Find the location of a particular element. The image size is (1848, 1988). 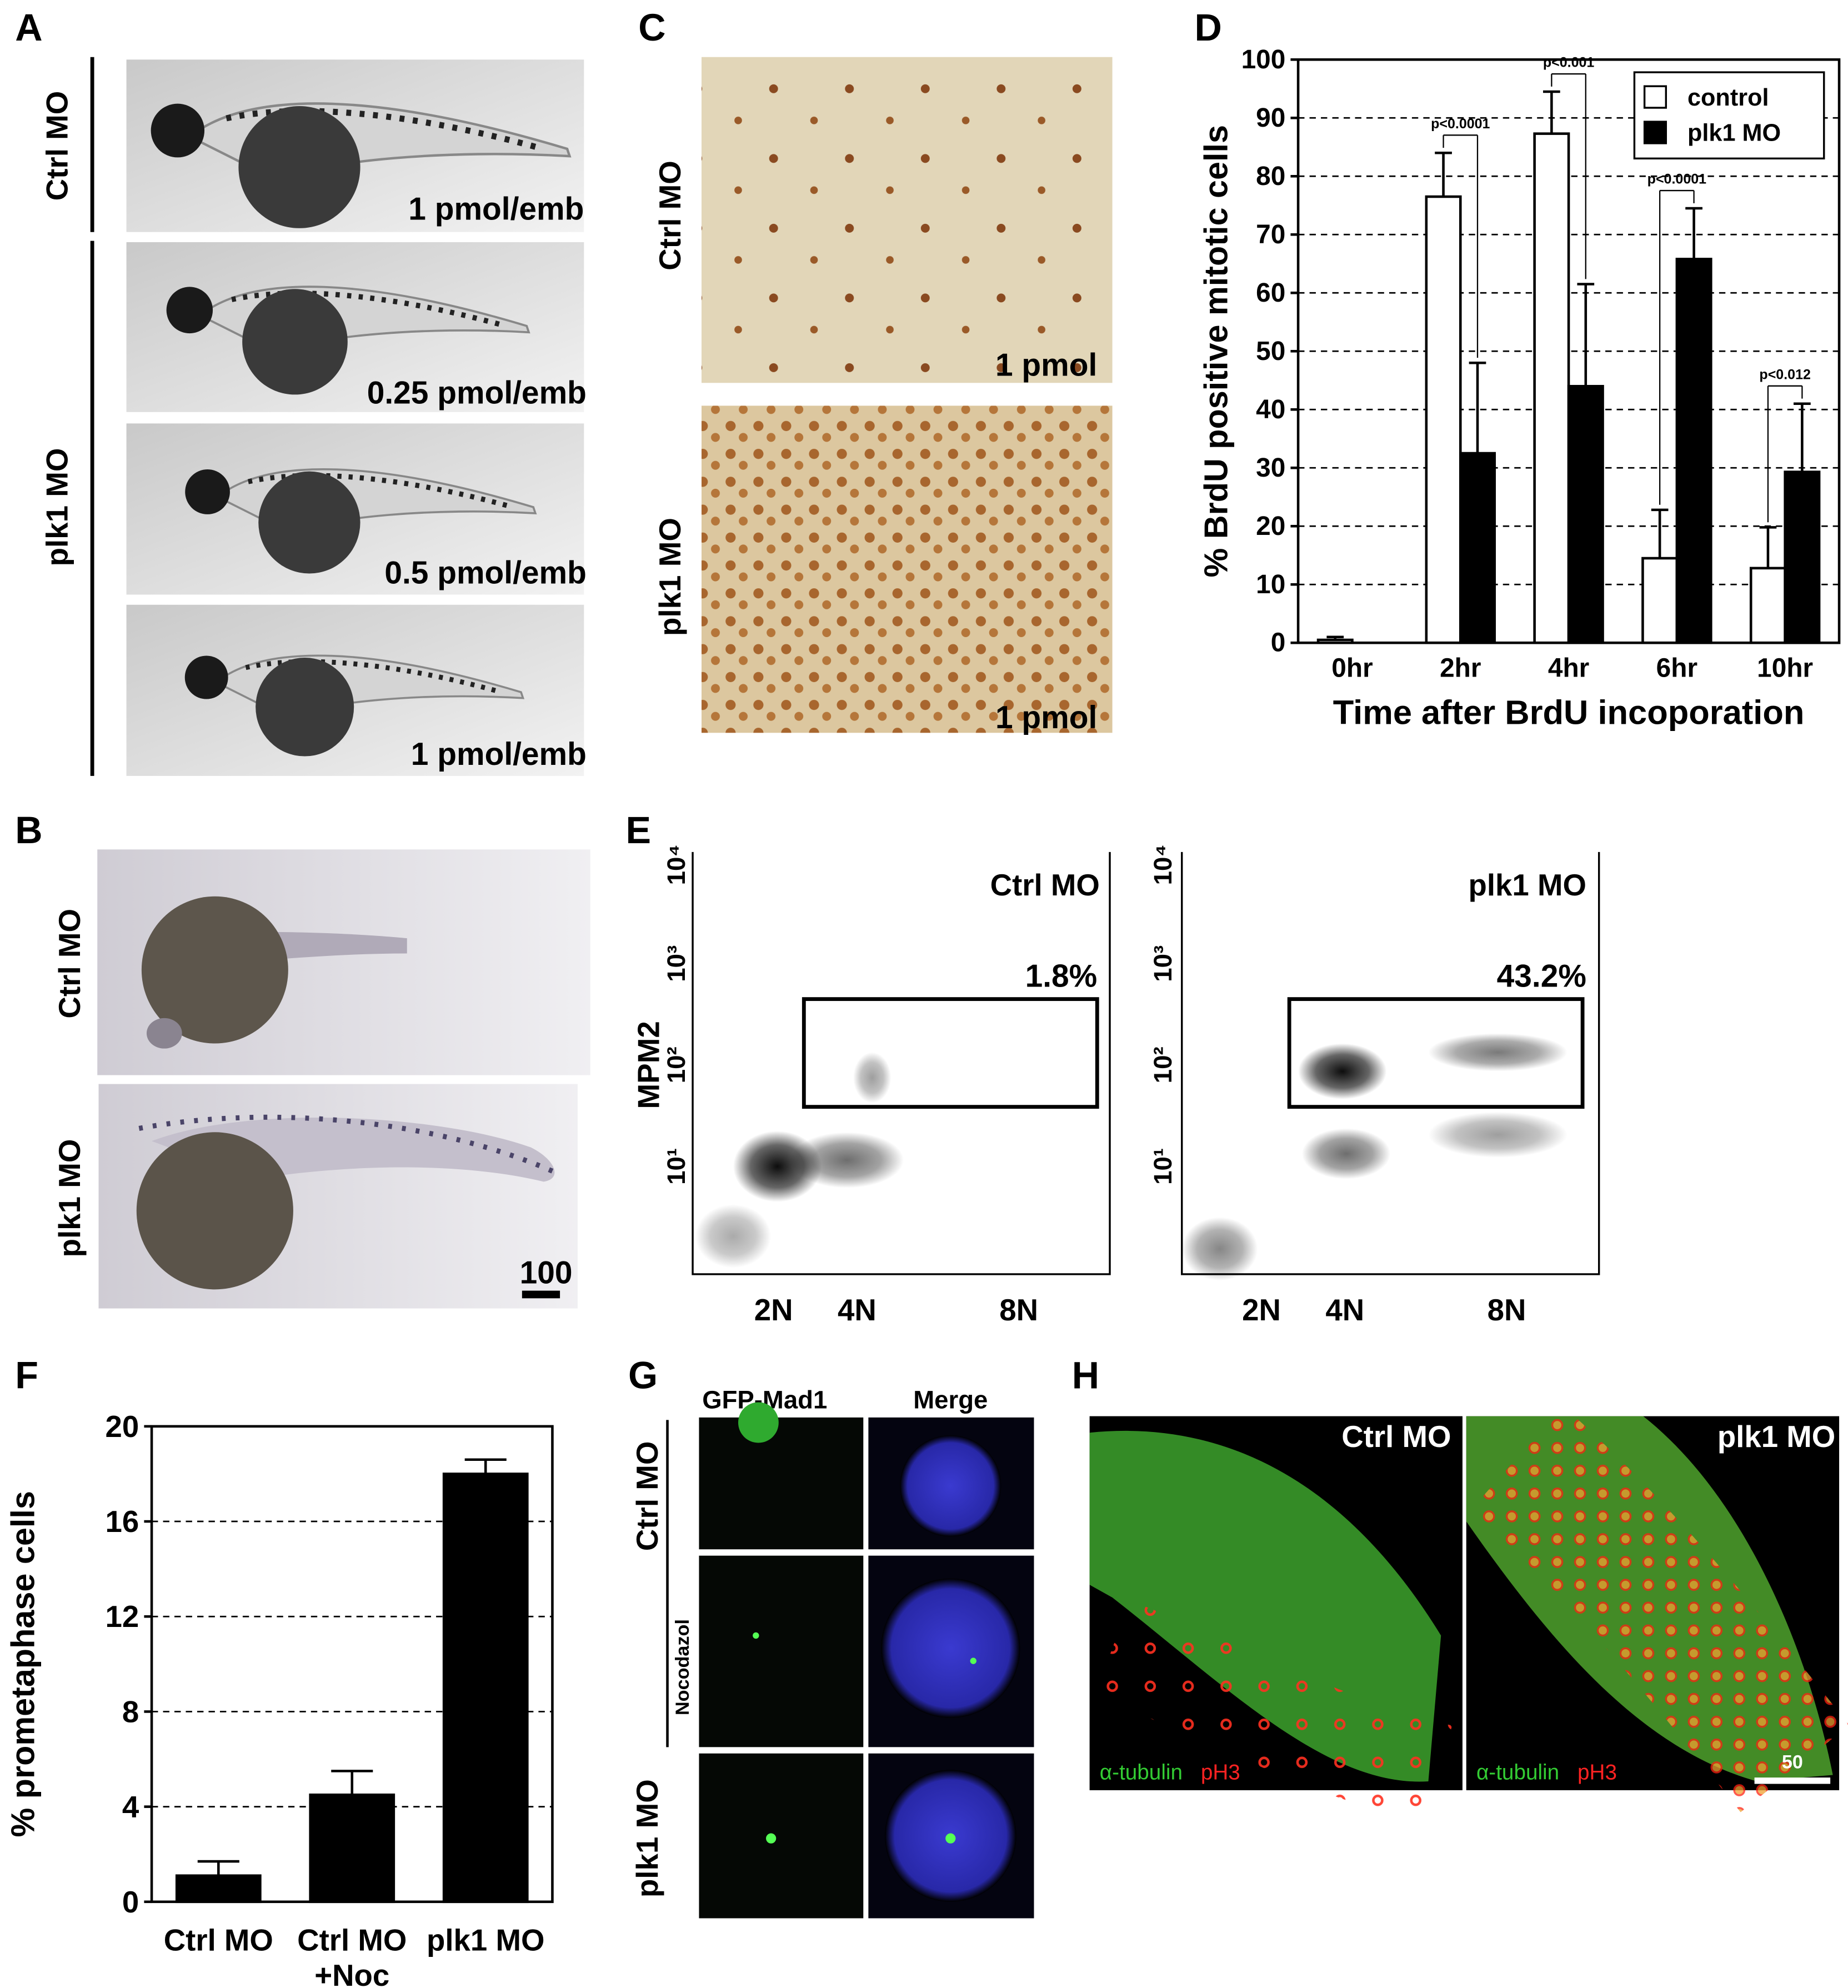

p-value: p<0.0001 is located at coordinates (1460, 124).